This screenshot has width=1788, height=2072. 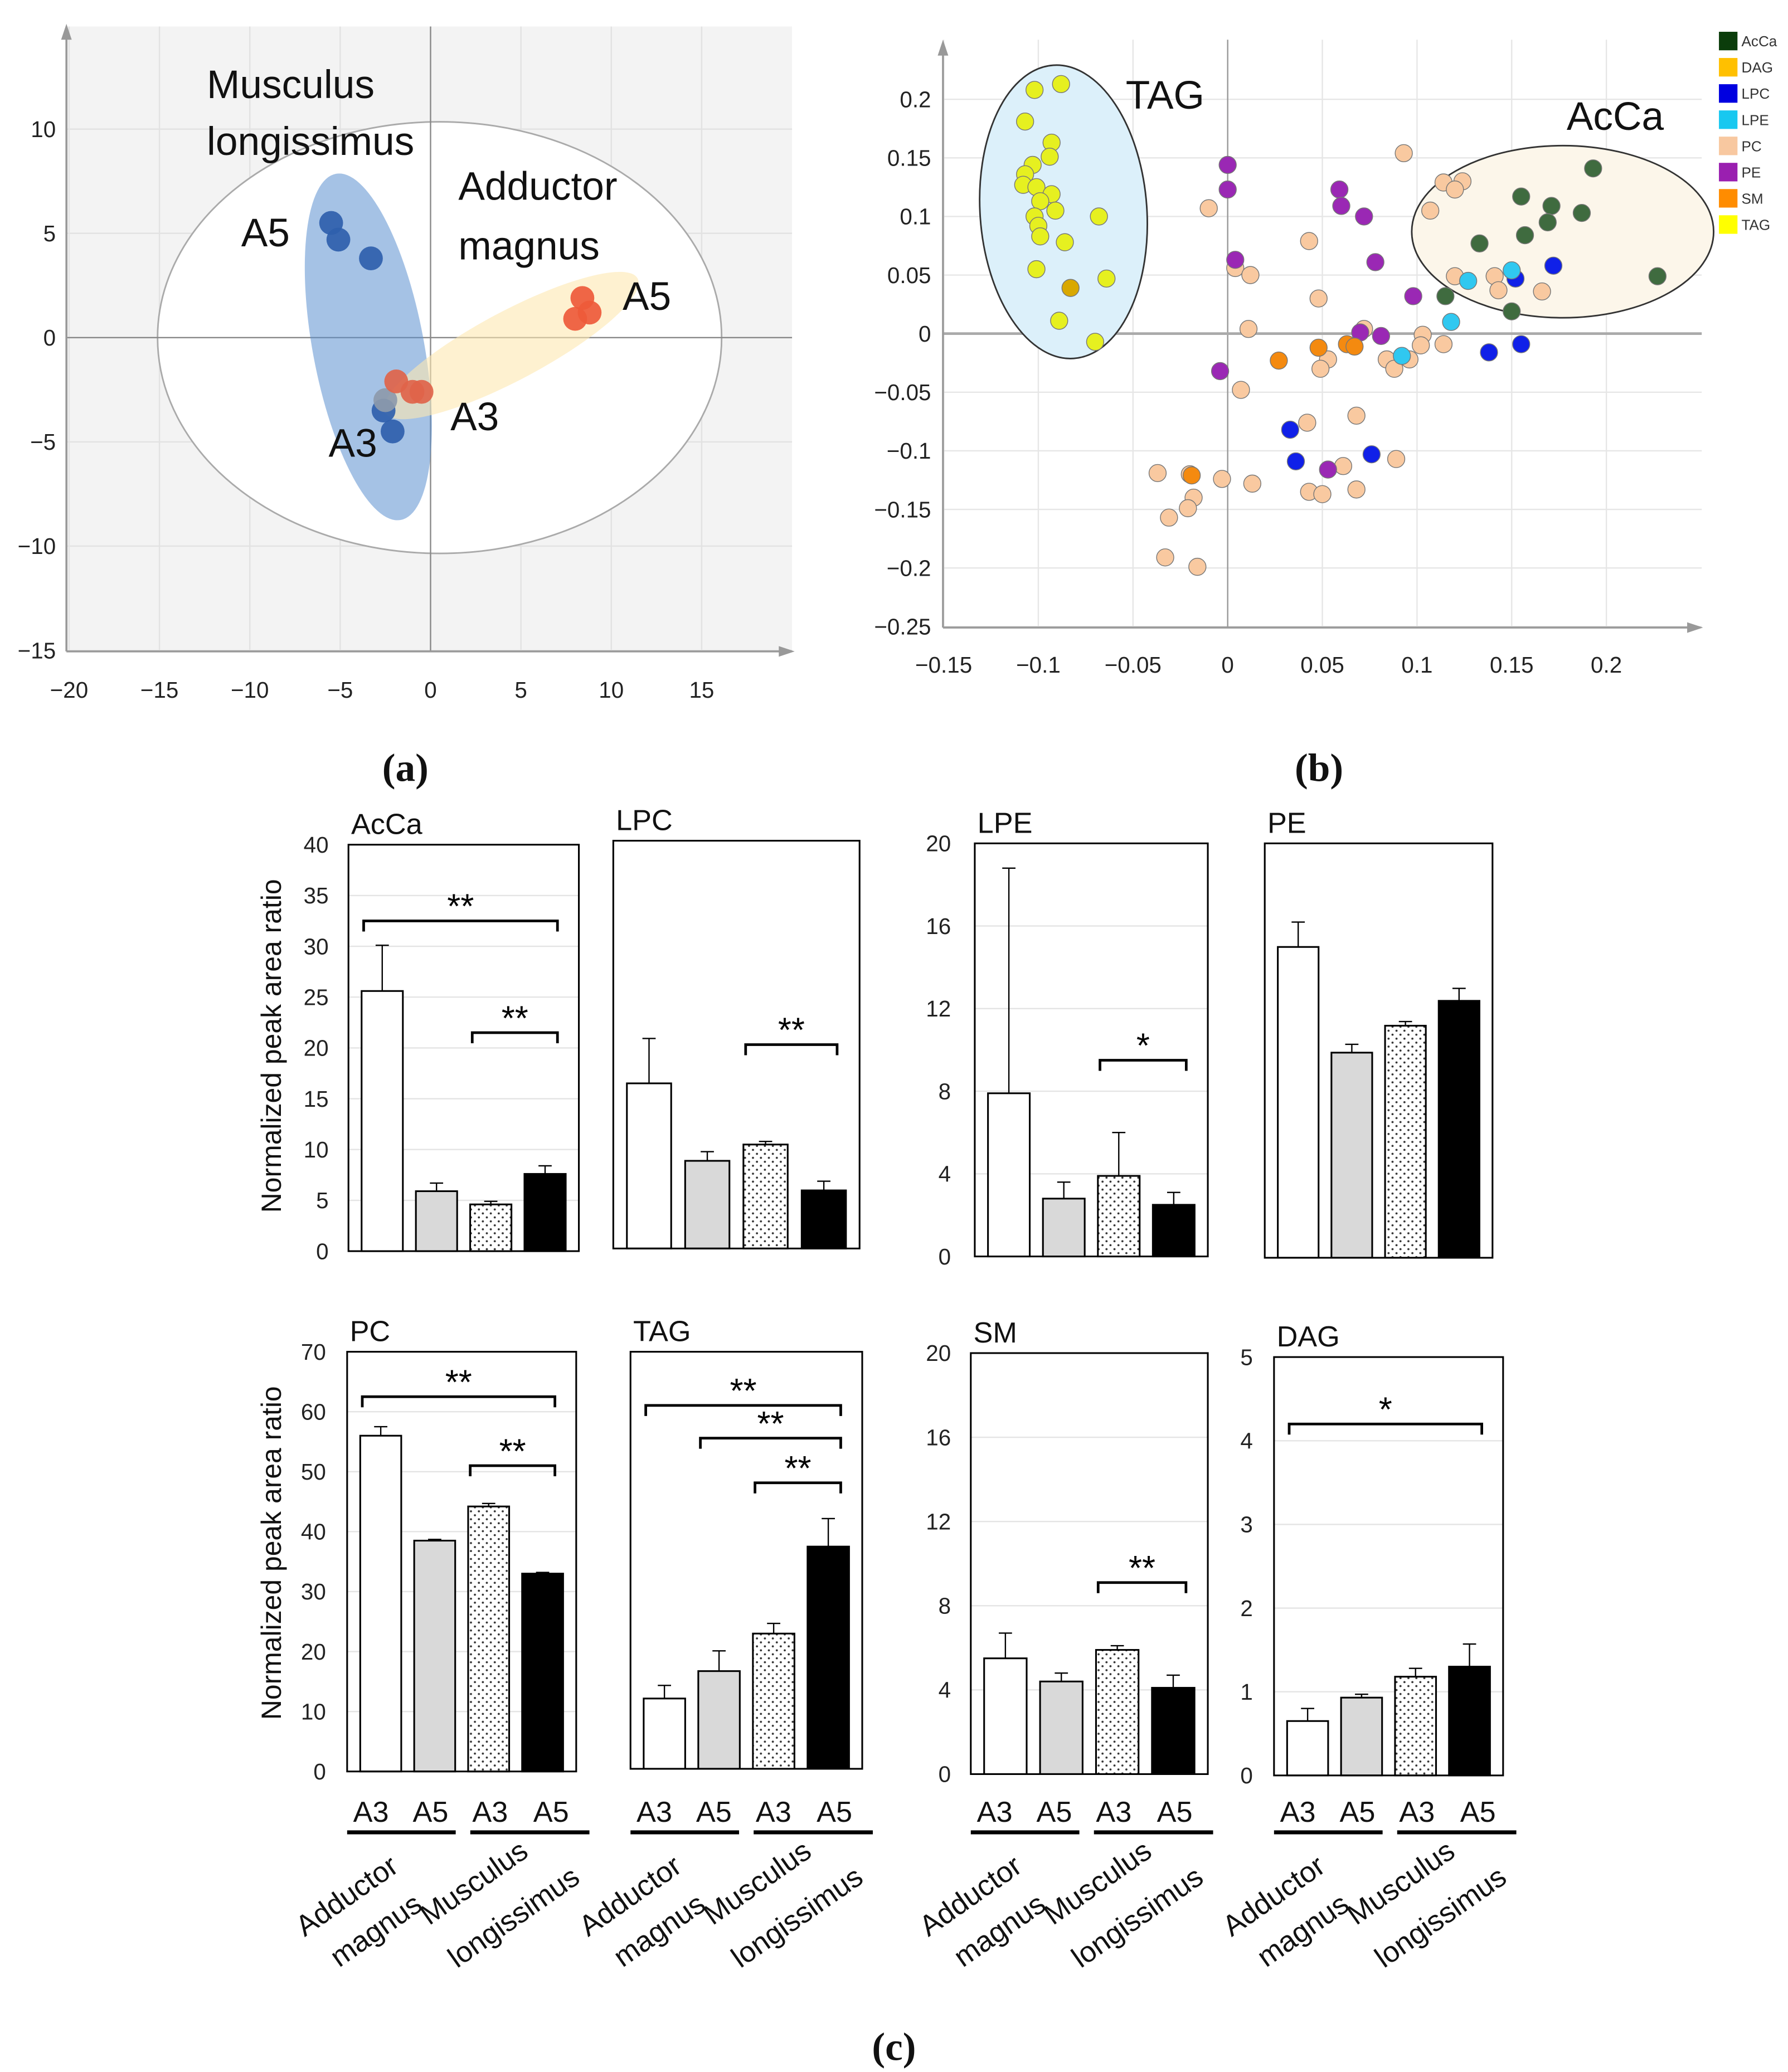 I want to click on x-tick-label: 5, so click(x=520, y=690).